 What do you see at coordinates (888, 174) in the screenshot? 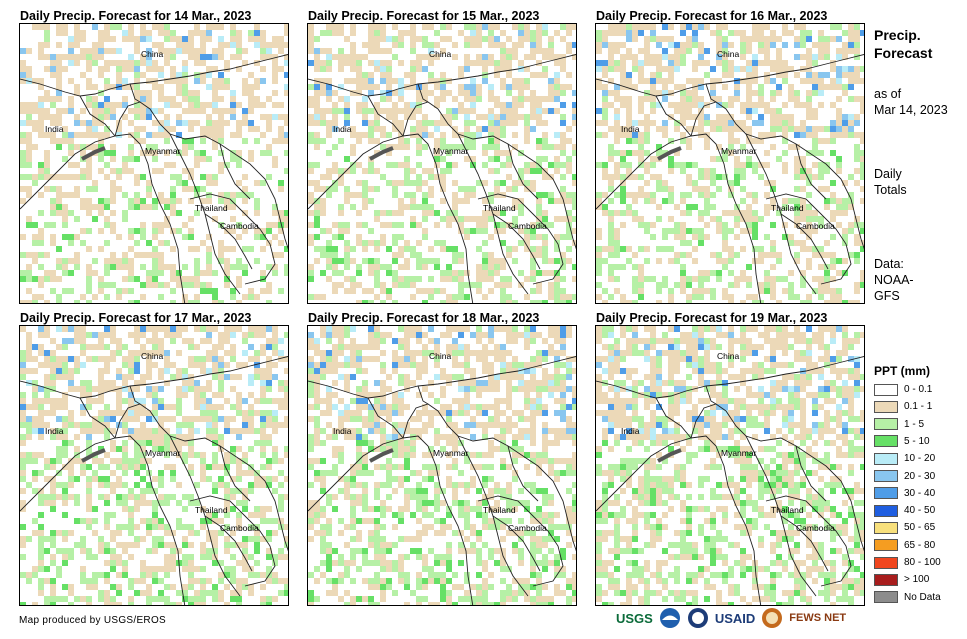
I see `sidebar-daily-line1: Daily` at bounding box center [888, 174].